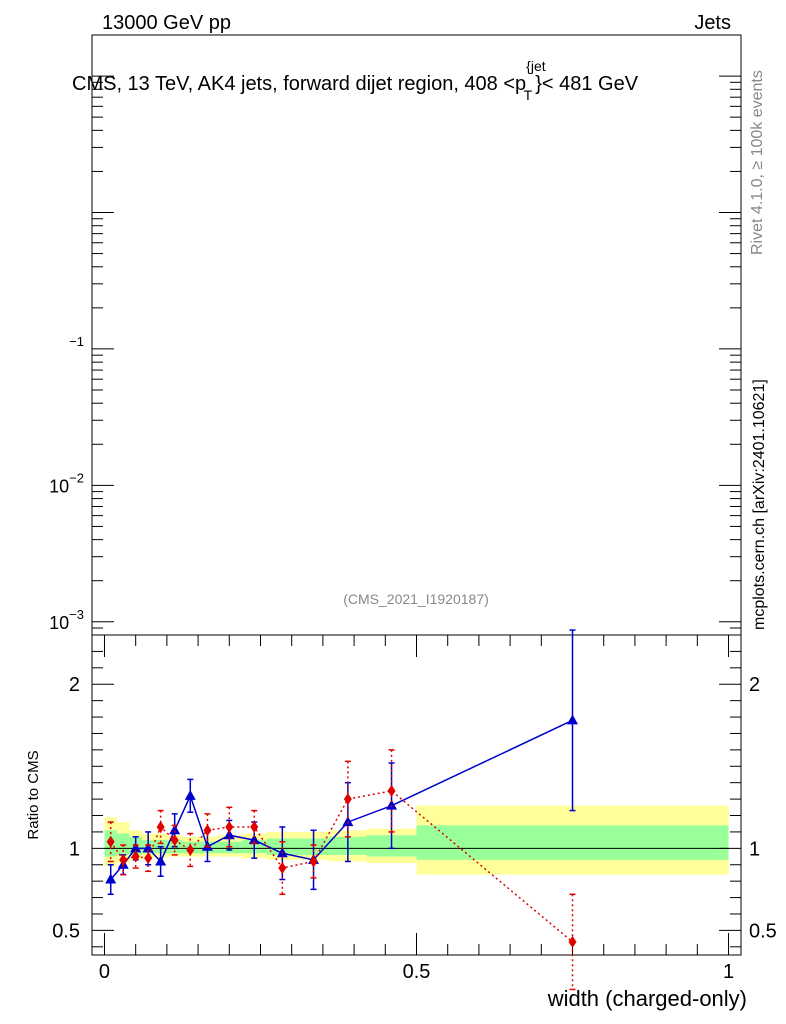  Describe the element at coordinates (759, 504) in the screenshot. I see `mcplots-credit-label: mcplots.cern.ch [arXiv:2401.10621]` at that location.